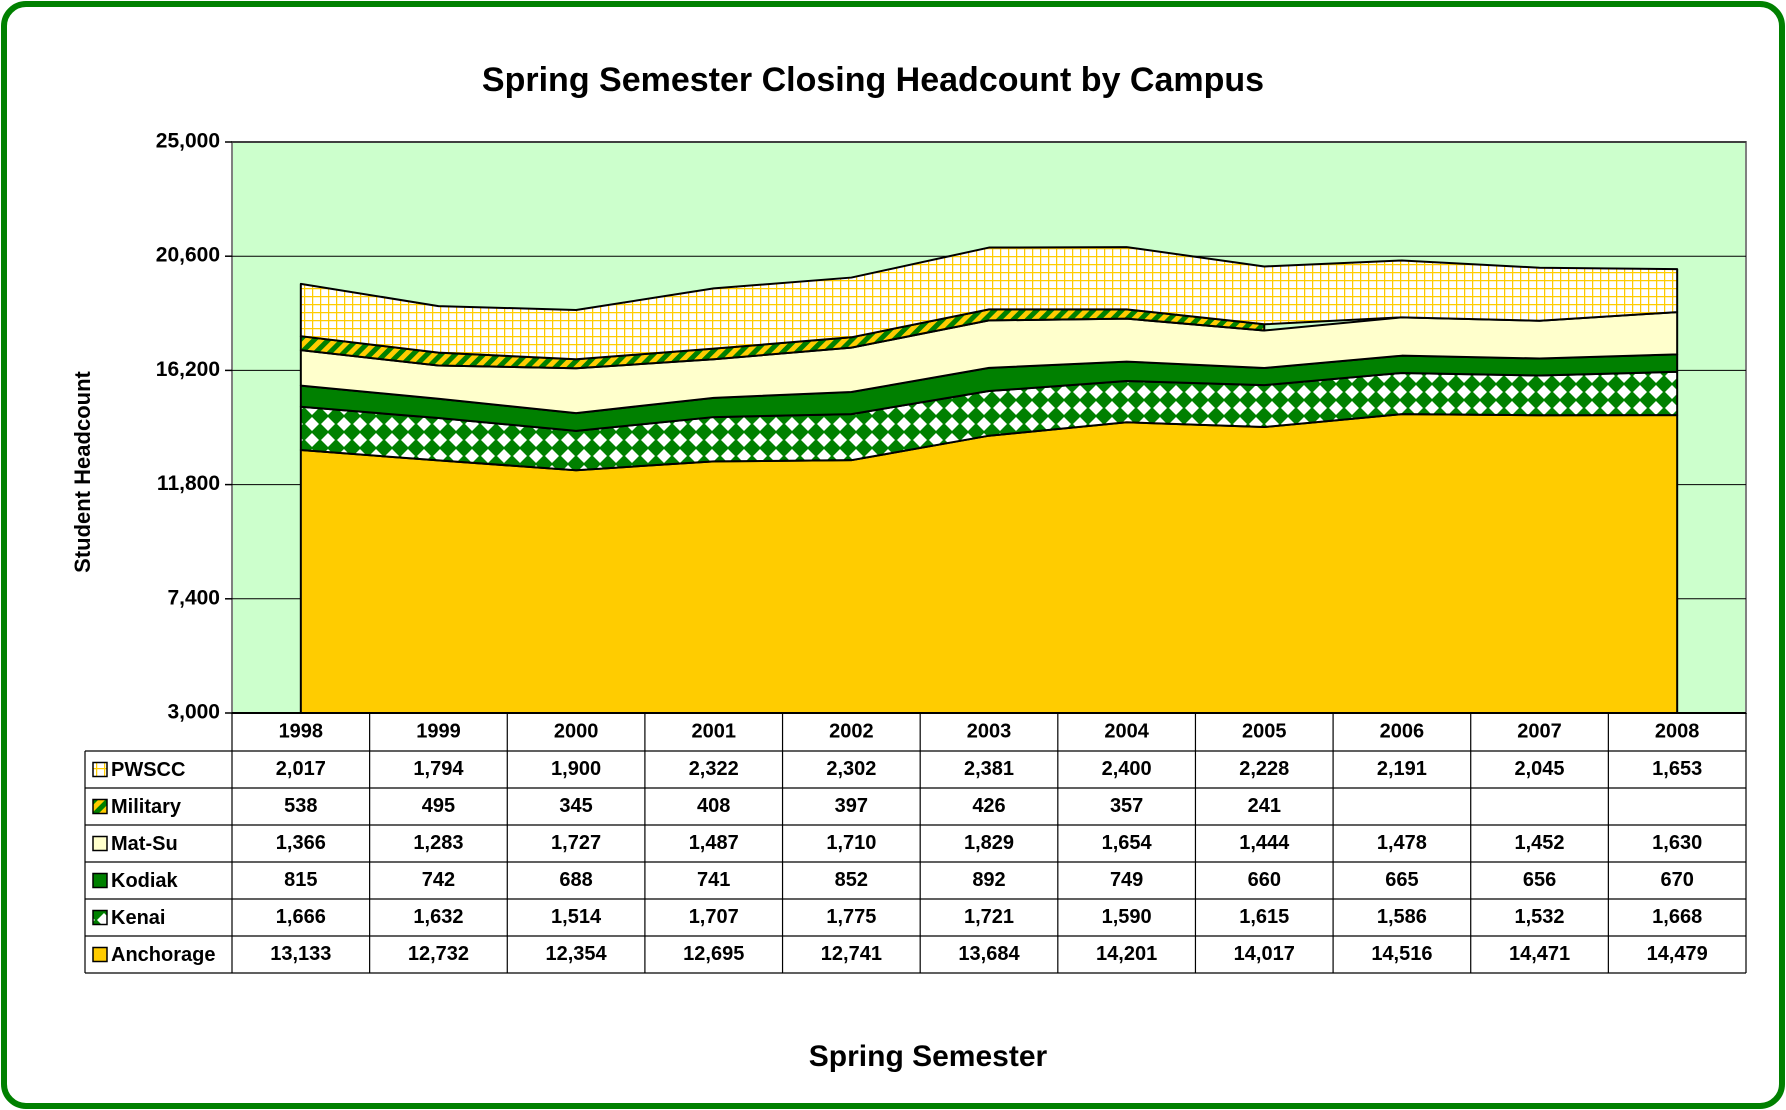 The image size is (1786, 1110). Describe the element at coordinates (301, 843) in the screenshot. I see `table-cell: 1,366` at that location.